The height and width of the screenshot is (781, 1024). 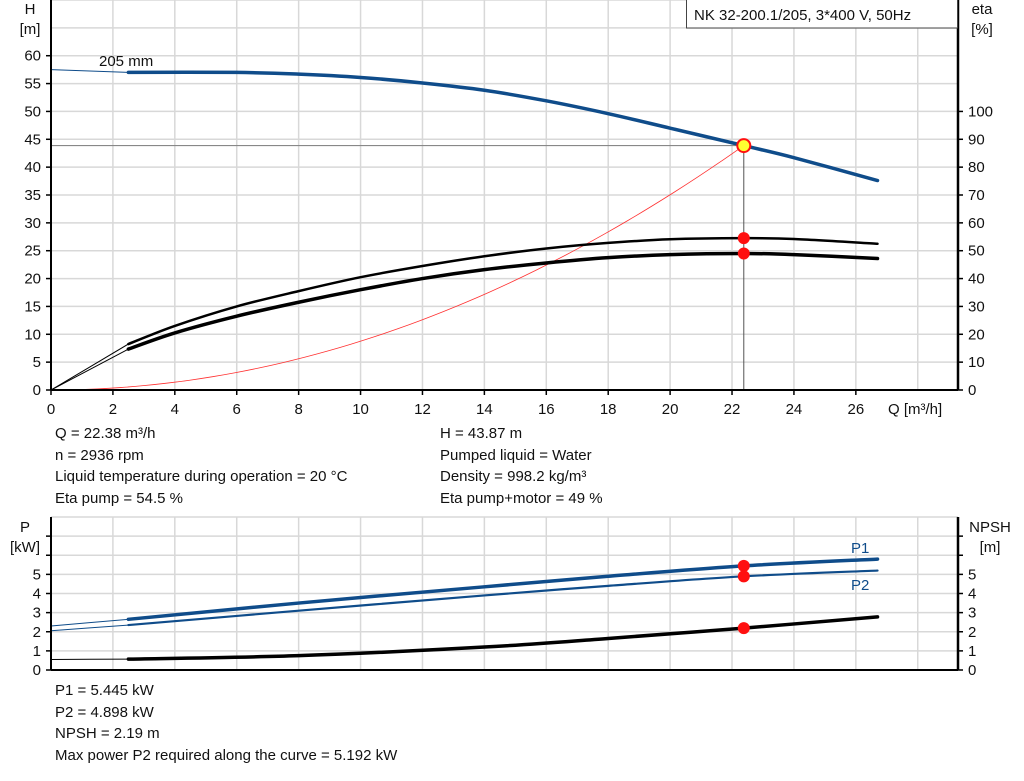 I want to click on eta-tick-label: 80, so click(x=976, y=167).